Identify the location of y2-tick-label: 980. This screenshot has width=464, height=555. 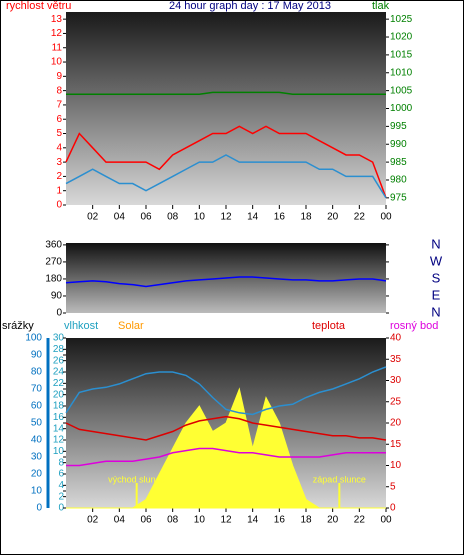
(398, 180).